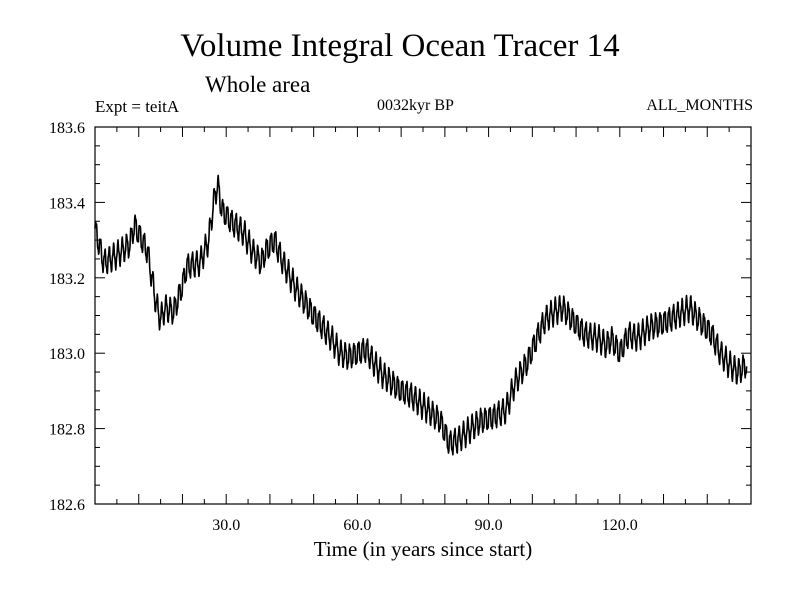  I want to click on chart-title: Volume Integral Ocean Tracer 14, so click(400, 46).